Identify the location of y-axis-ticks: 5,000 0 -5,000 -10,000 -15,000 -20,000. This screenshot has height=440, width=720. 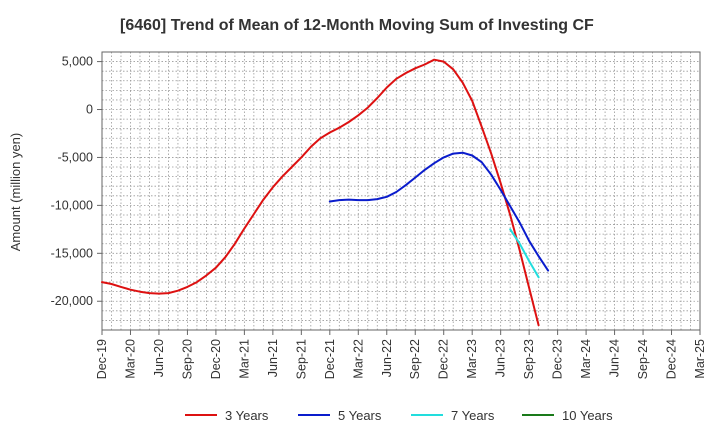
(76, 181).